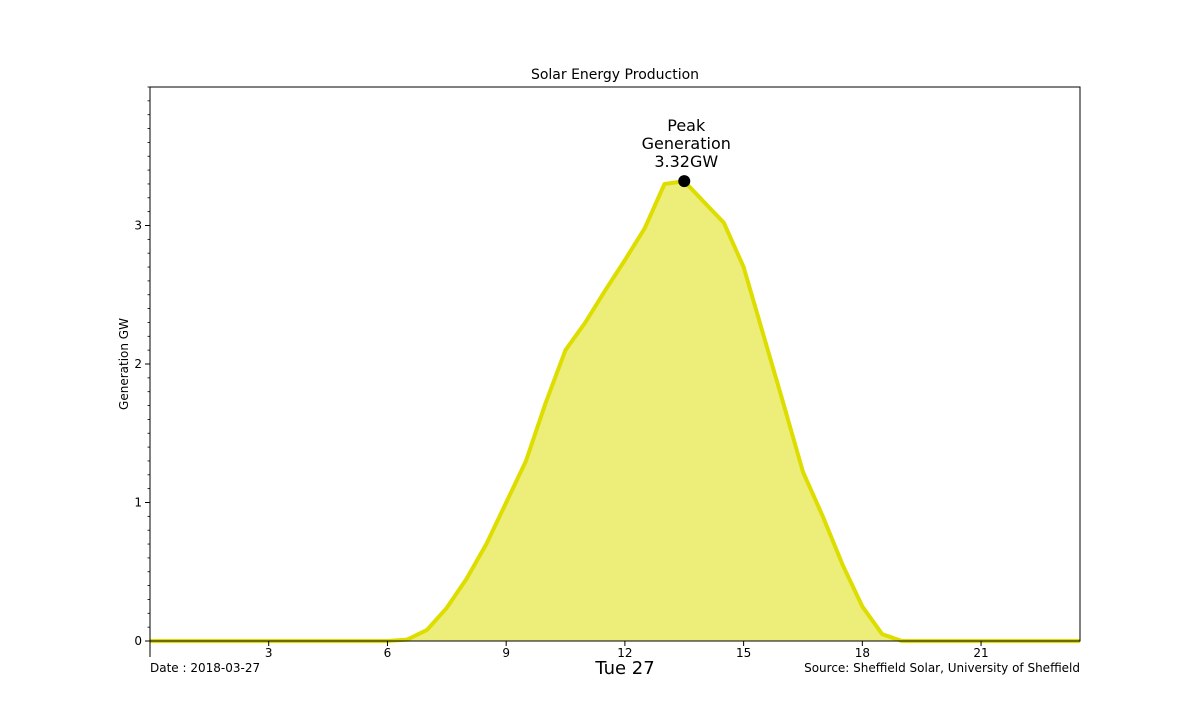 The width and height of the screenshot is (1200, 720). I want to click on date-text: Date : 2018-03-27, so click(205, 668).